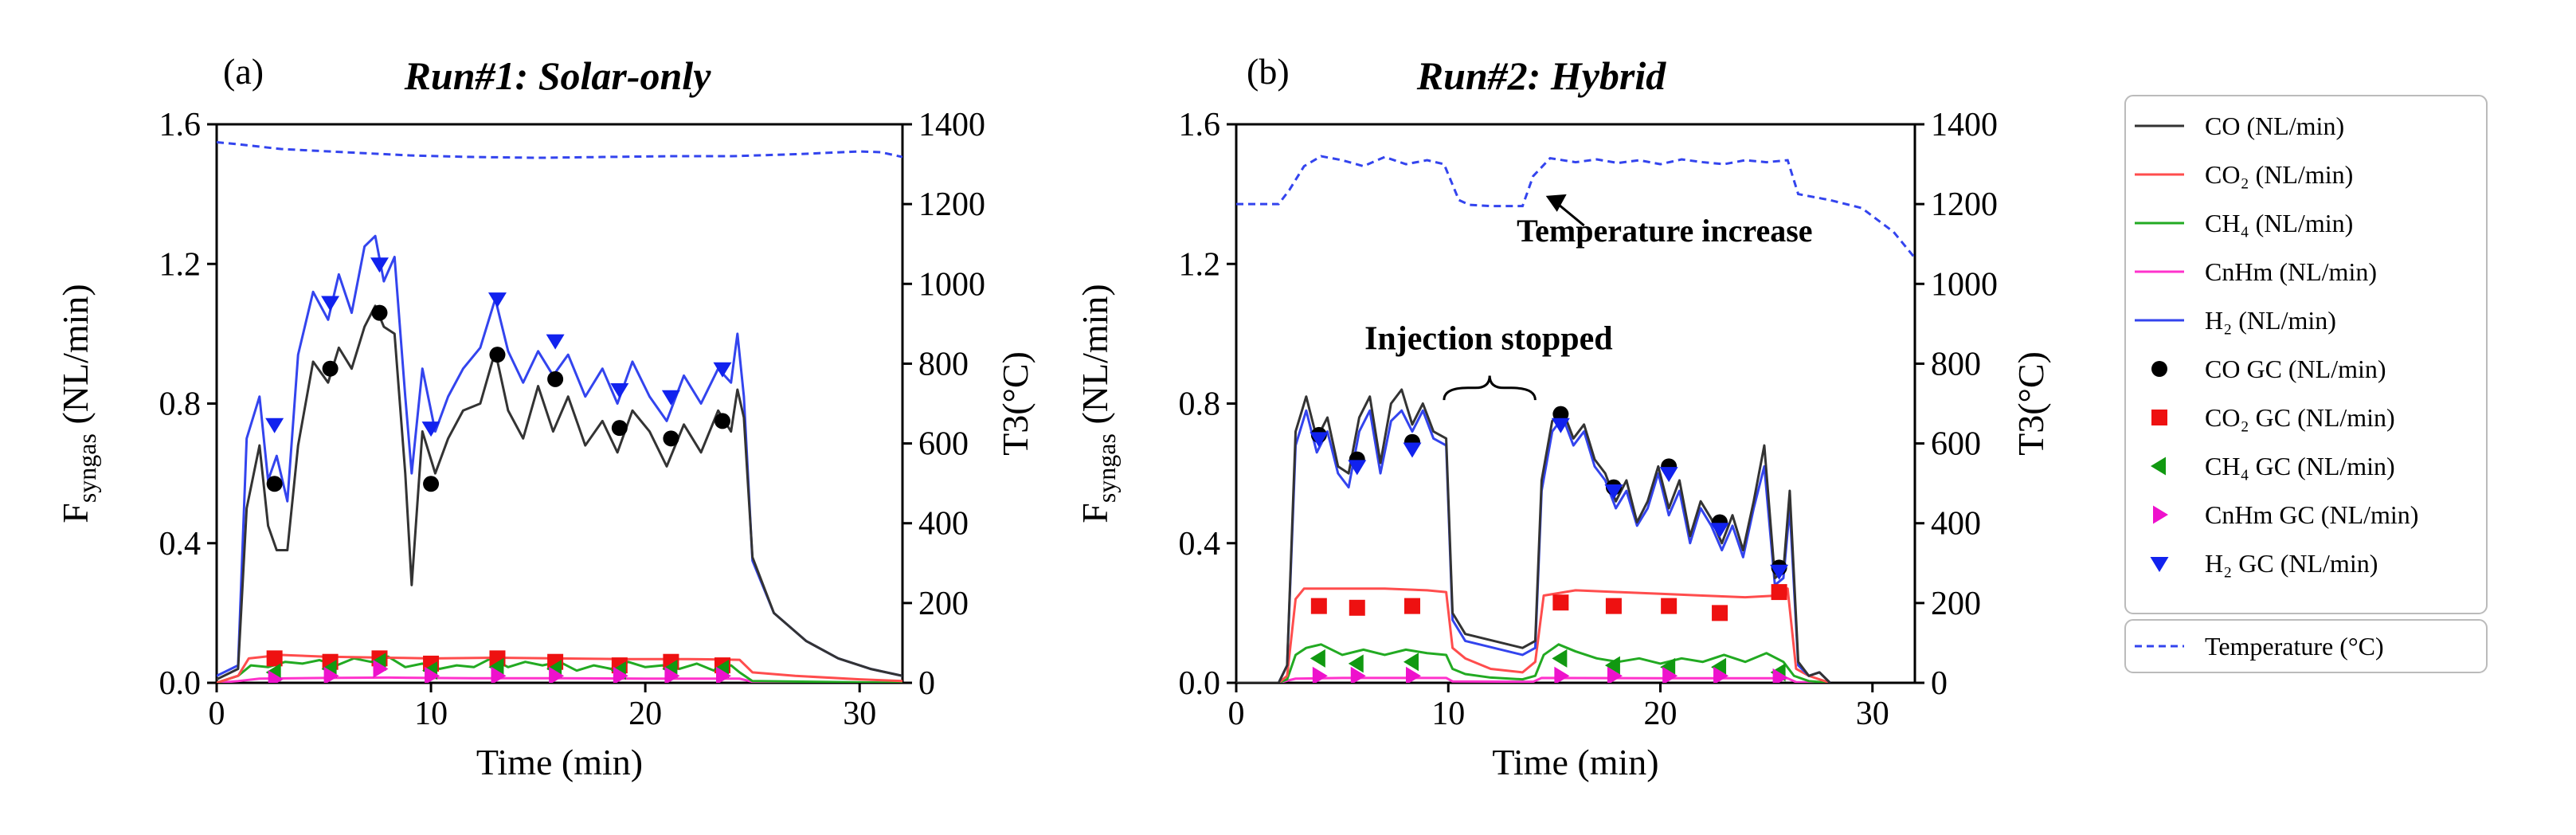 The width and height of the screenshot is (2576, 835). I want to click on series-line-cnhm, so click(1533, 679).